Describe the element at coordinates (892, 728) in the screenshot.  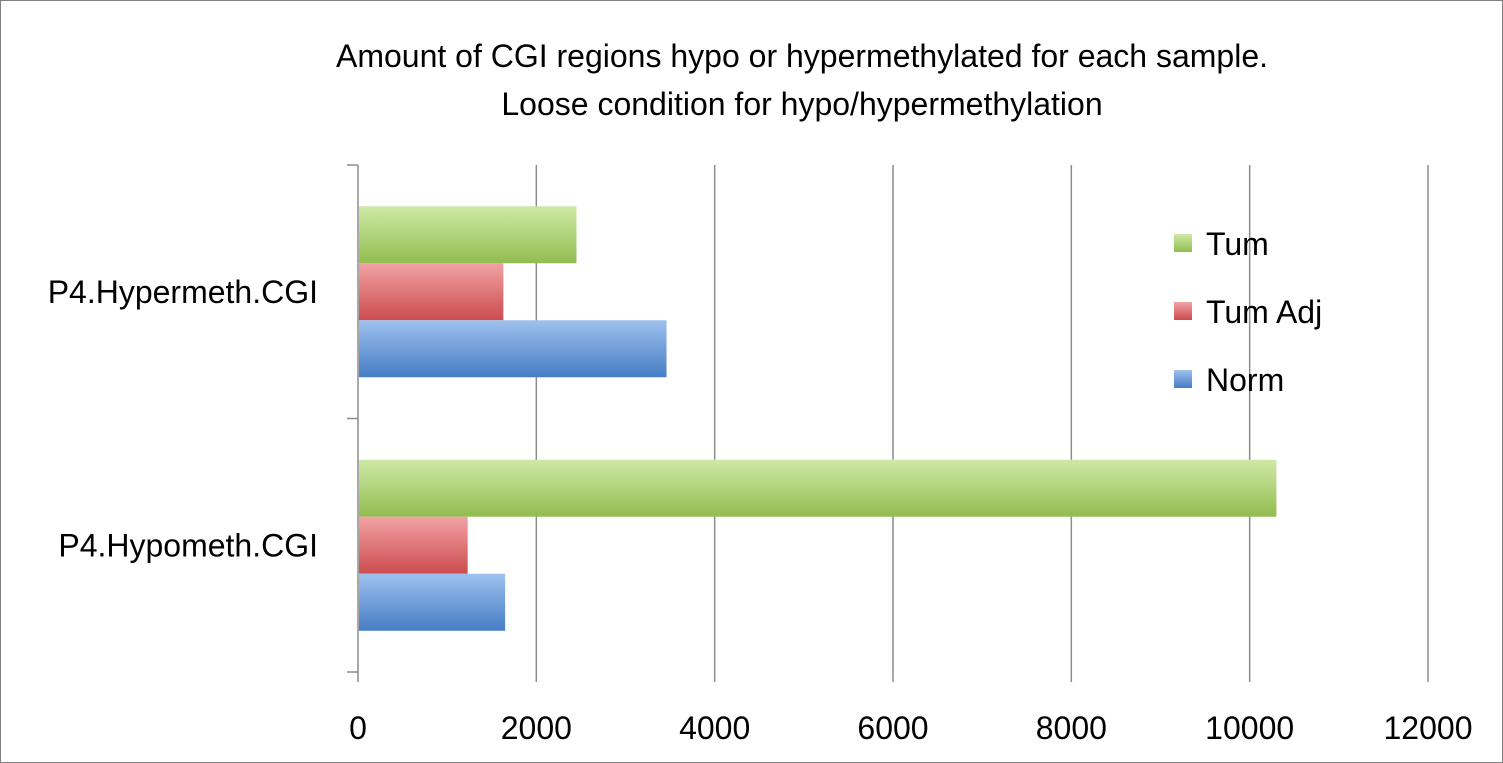
I see `x-tick-label: 6000` at that location.